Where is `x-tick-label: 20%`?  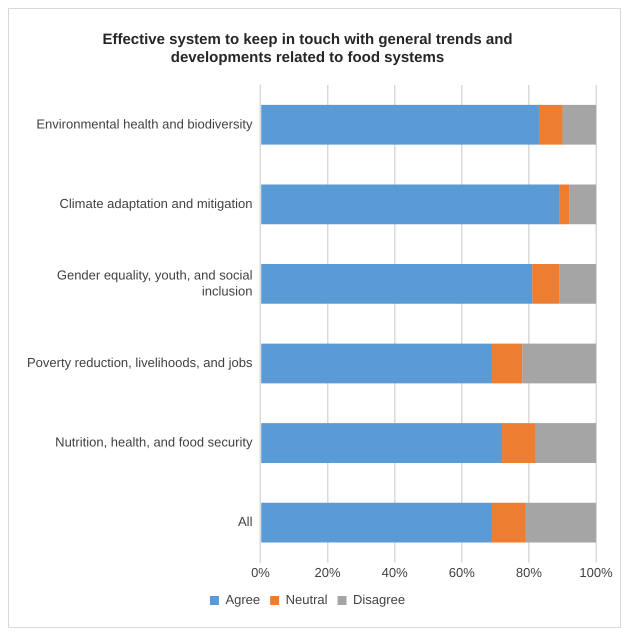
x-tick-label: 20% is located at coordinates (328, 572).